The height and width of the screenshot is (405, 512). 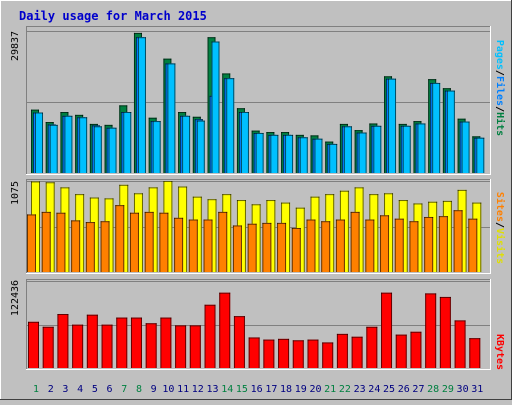 I want to click on chart-title: Daily usage for March 2015, so click(x=113, y=16).